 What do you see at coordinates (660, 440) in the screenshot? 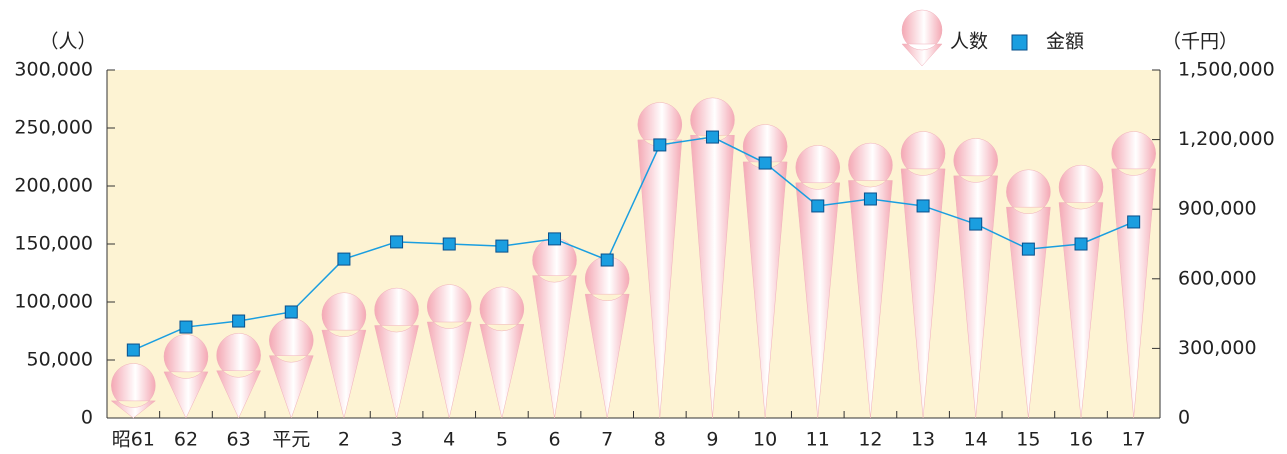
I see `x-tick-label: 8` at bounding box center [660, 440].